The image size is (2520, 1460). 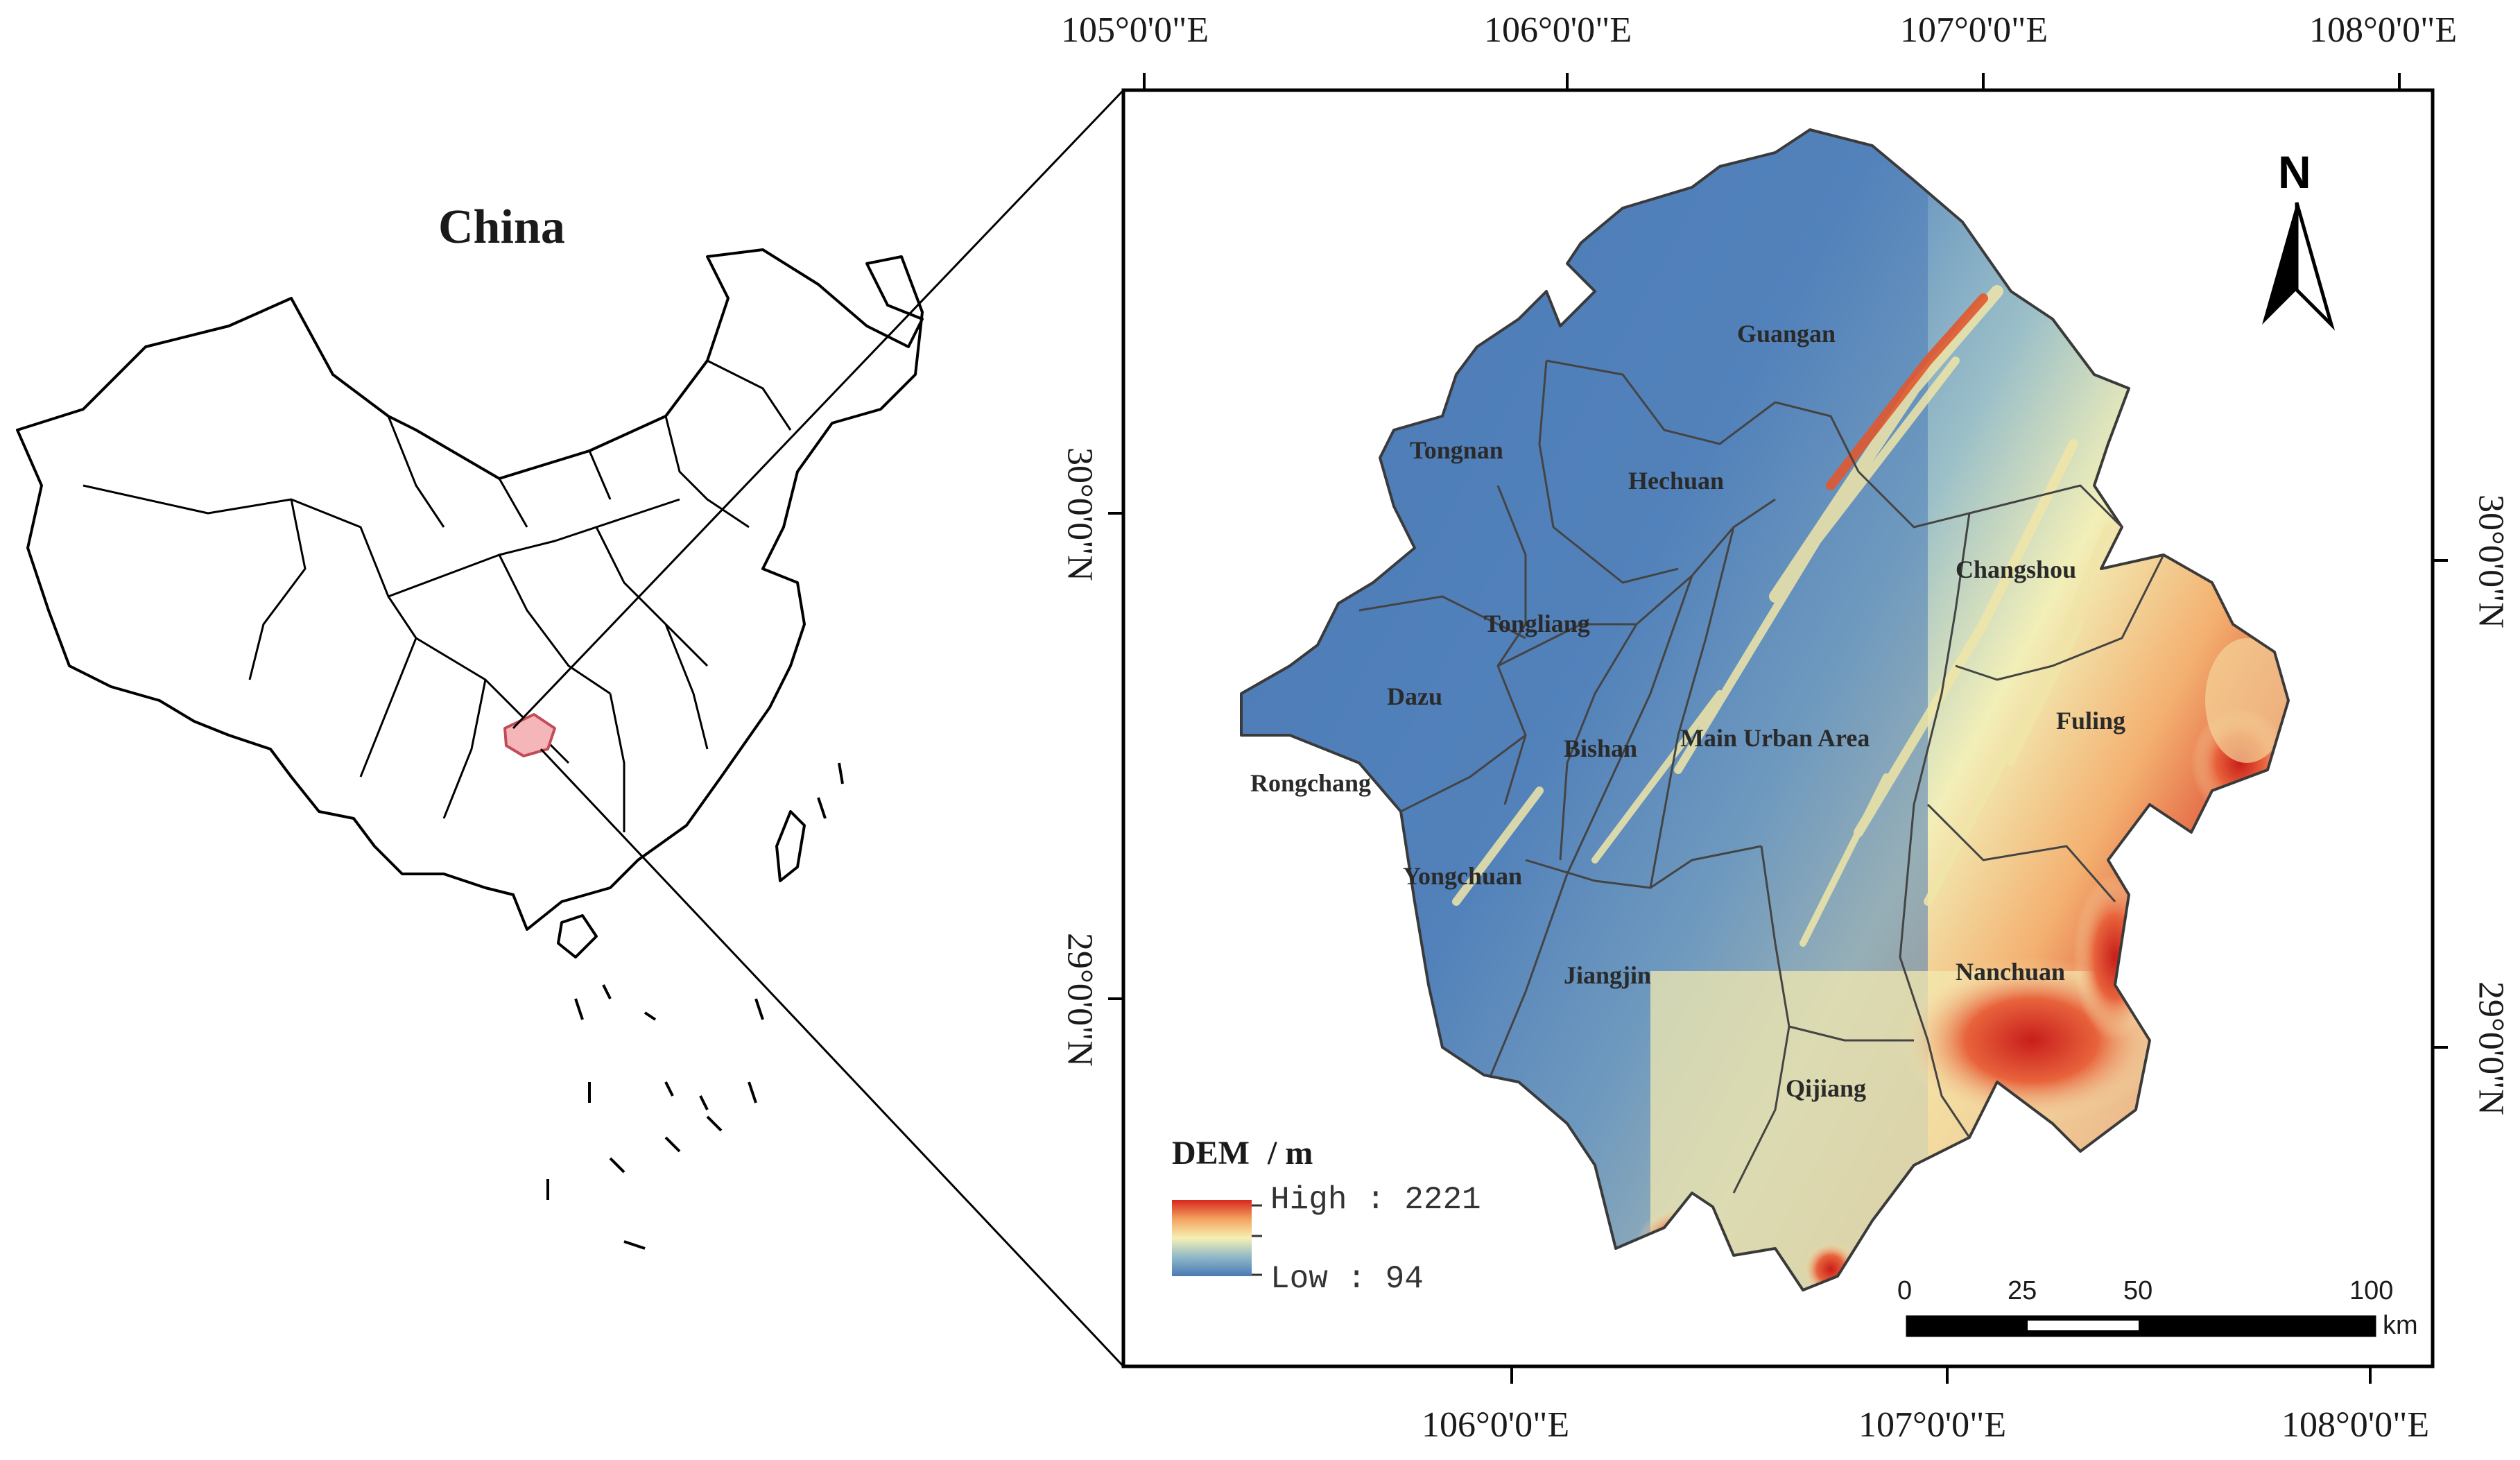 I want to click on lon-bottom-106: 106°0'0"E, so click(x=1496, y=1425).